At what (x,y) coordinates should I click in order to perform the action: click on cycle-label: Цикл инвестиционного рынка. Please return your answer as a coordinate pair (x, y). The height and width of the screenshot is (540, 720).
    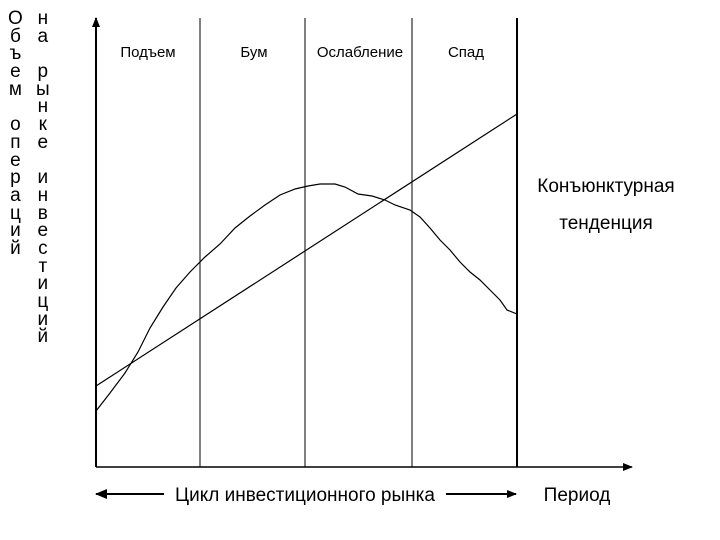
    Looking at the image, I should click on (305, 495).